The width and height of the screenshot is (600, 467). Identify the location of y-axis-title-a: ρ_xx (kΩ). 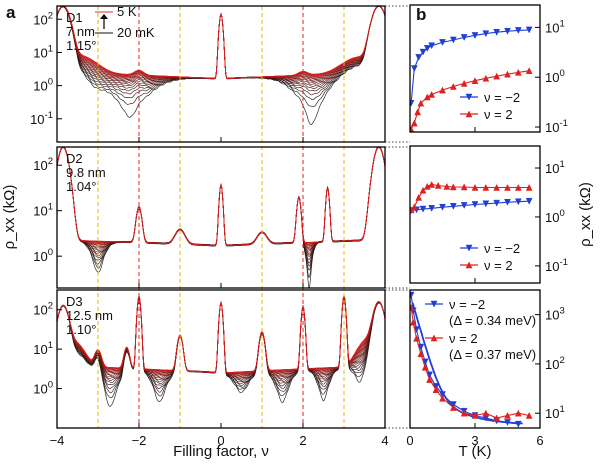
(9, 217).